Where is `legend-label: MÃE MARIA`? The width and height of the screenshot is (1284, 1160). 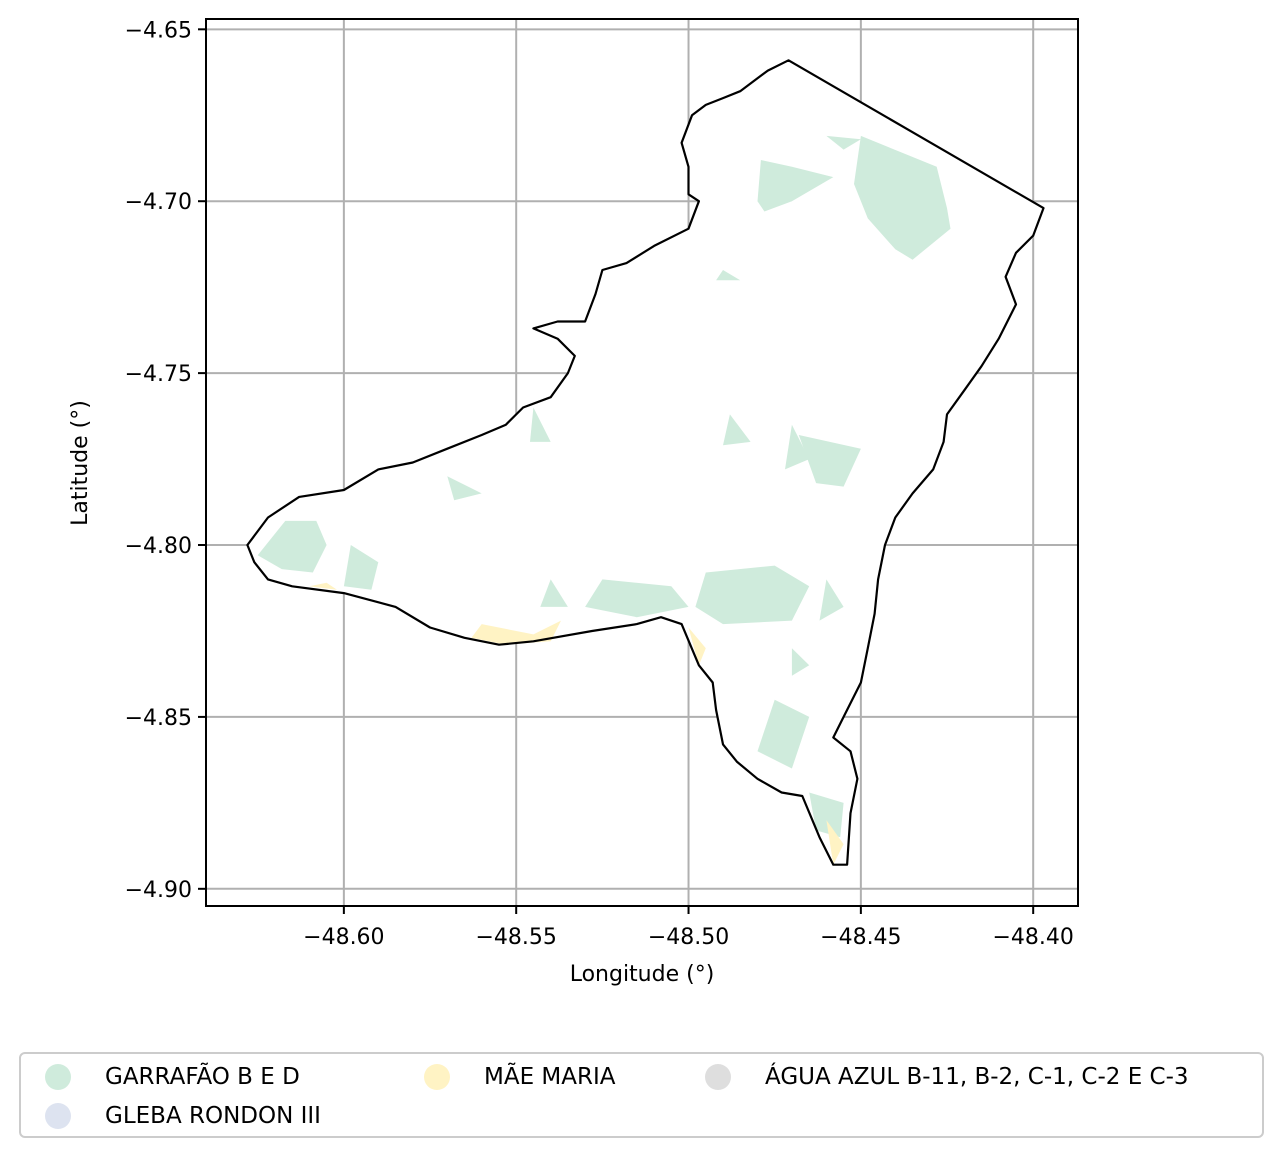
legend-label: MÃE MARIA is located at coordinates (550, 1077).